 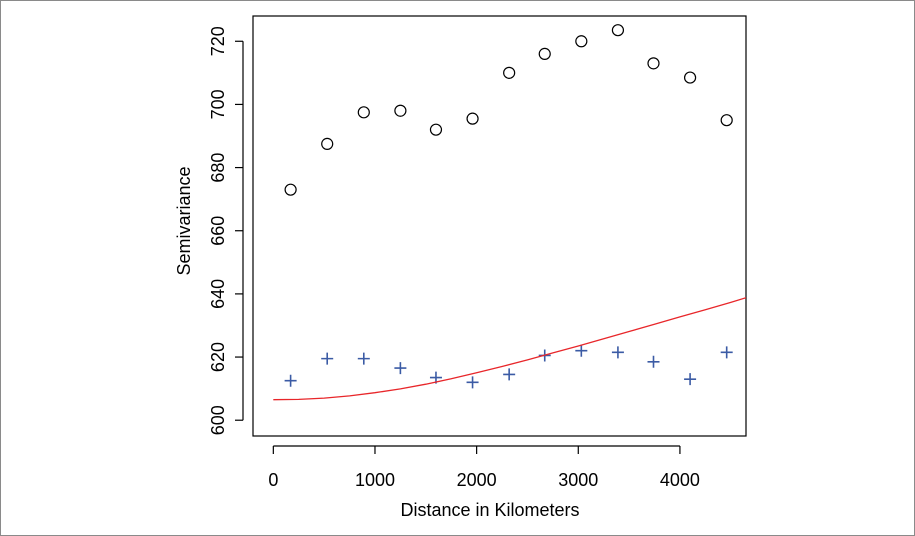 What do you see at coordinates (218, 420) in the screenshot?
I see `y-tick-label: 600` at bounding box center [218, 420].